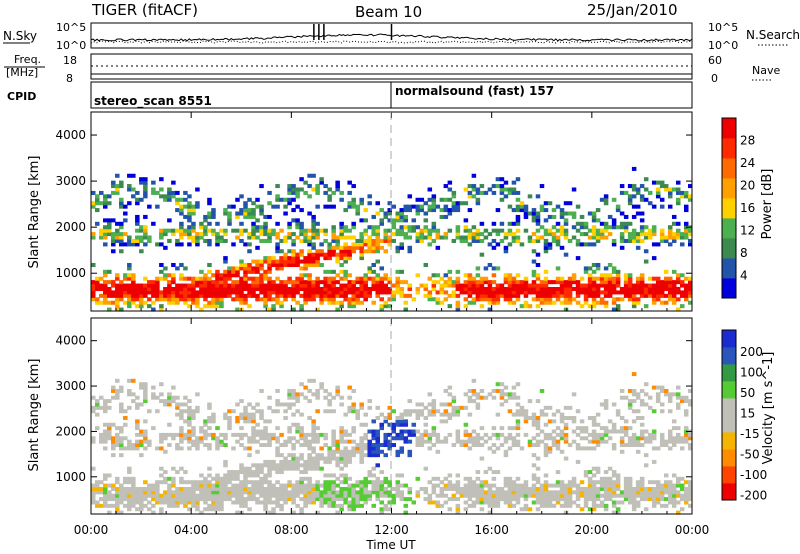 The height and width of the screenshot is (554, 800). What do you see at coordinates (391, 34) in the screenshot?
I see `nsky-trace` at bounding box center [391, 34].